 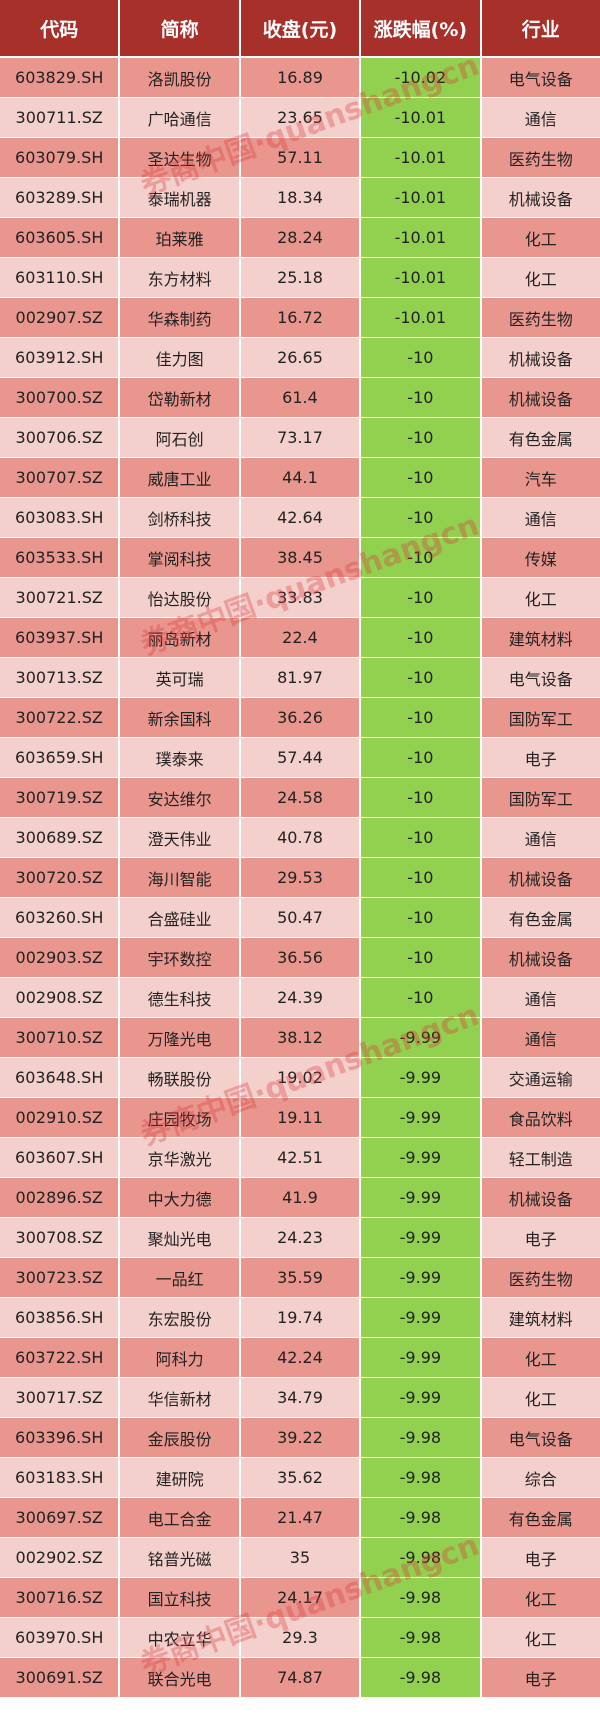 What do you see at coordinates (300, 278) in the screenshot?
I see `table-row: 603110.SH 东方材料 25.18 -10.01 化工` at bounding box center [300, 278].